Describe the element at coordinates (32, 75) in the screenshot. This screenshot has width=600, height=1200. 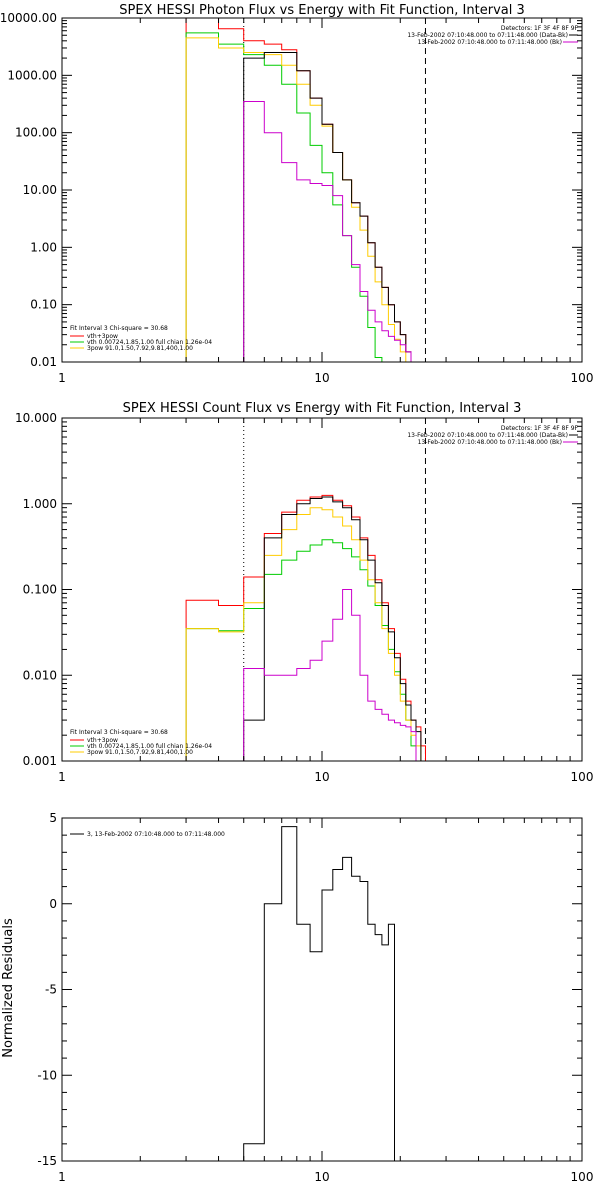
I see `y-tick-label: 1000.00` at that location.